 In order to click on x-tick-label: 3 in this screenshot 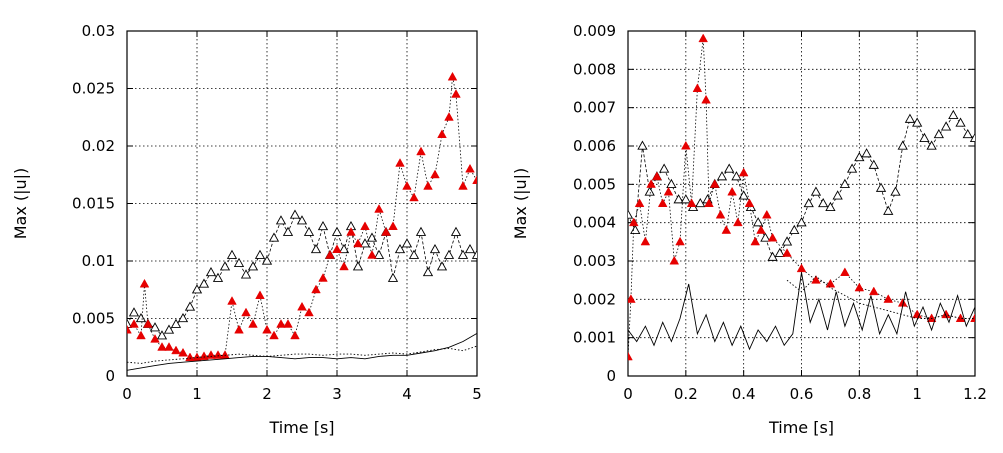, I will do `click(337, 394)`.